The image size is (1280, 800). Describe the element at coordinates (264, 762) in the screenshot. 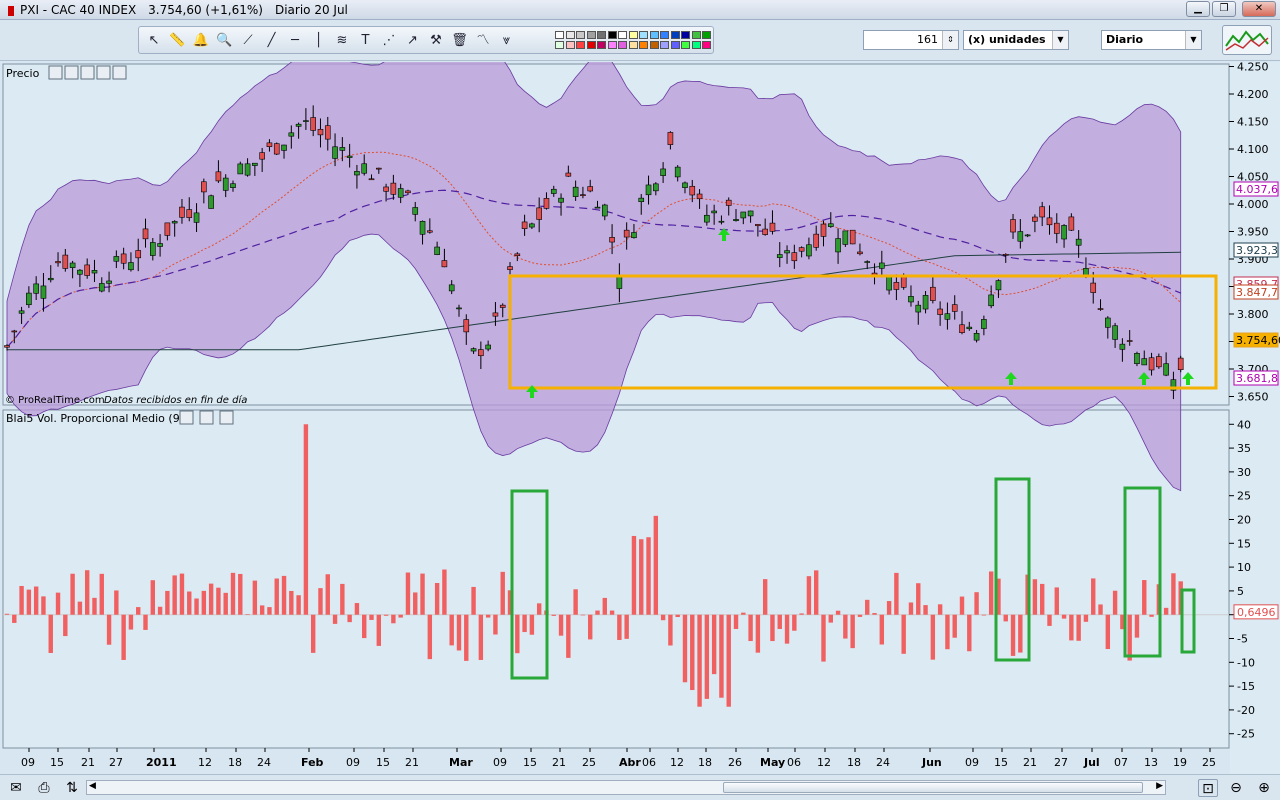

I see `x-axis-label: 24` at that location.